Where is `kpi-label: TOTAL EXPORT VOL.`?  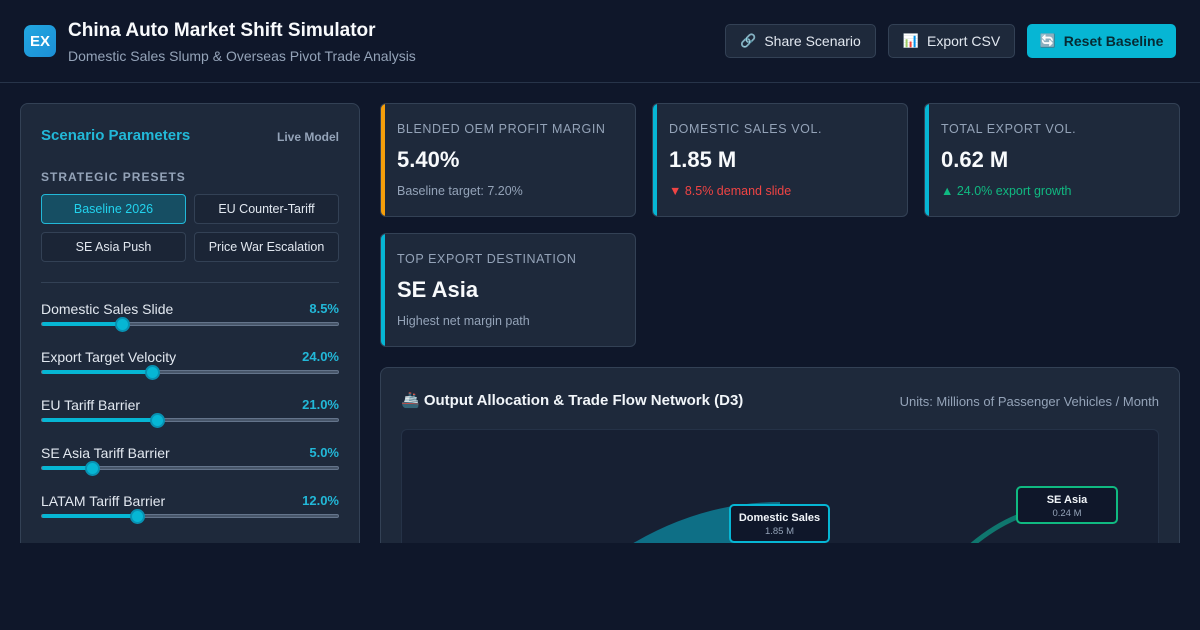 kpi-label: TOTAL EXPORT VOL. is located at coordinates (1009, 129).